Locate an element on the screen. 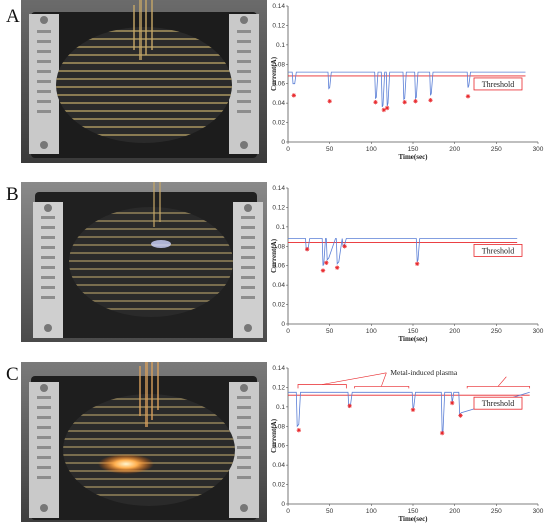  photo-c is located at coordinates (144, 442).